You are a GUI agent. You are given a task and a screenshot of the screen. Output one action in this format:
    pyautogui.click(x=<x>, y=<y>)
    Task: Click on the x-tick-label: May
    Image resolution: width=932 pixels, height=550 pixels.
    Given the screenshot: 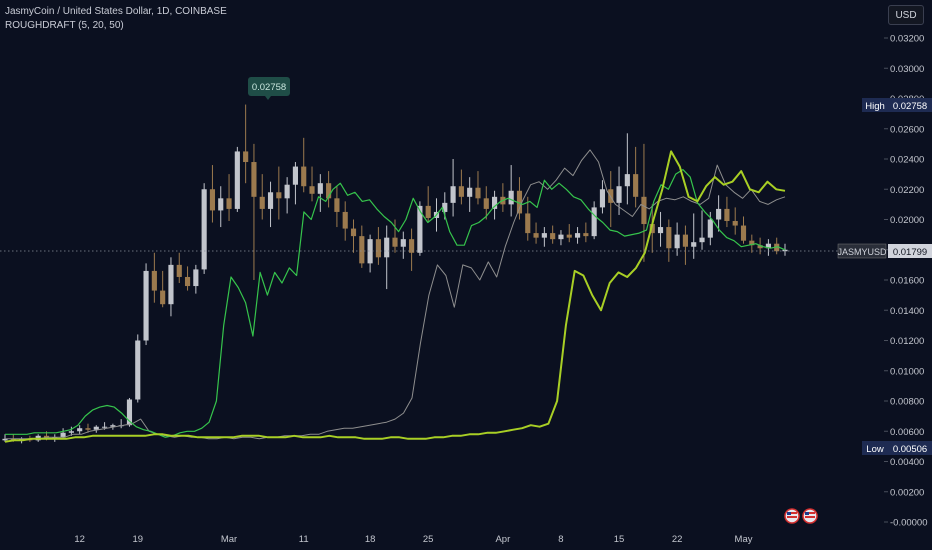 What is the action you would take?
    pyautogui.click(x=744, y=539)
    